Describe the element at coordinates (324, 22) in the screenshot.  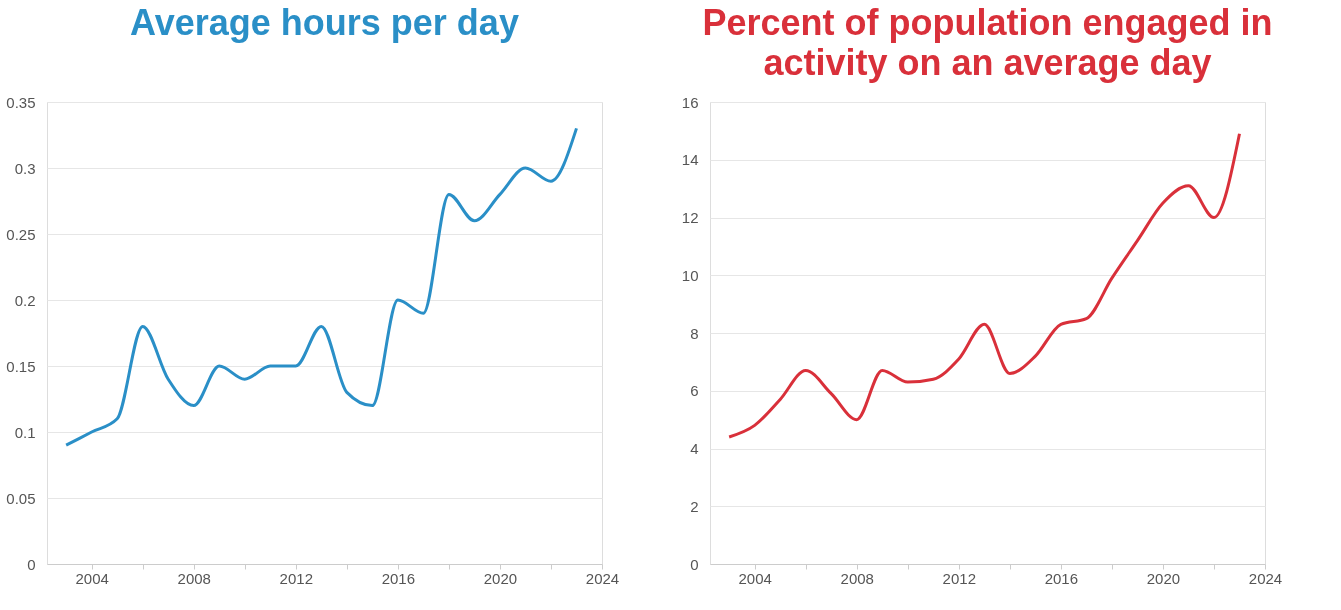
I see `chart-title: Average hours per day` at that location.